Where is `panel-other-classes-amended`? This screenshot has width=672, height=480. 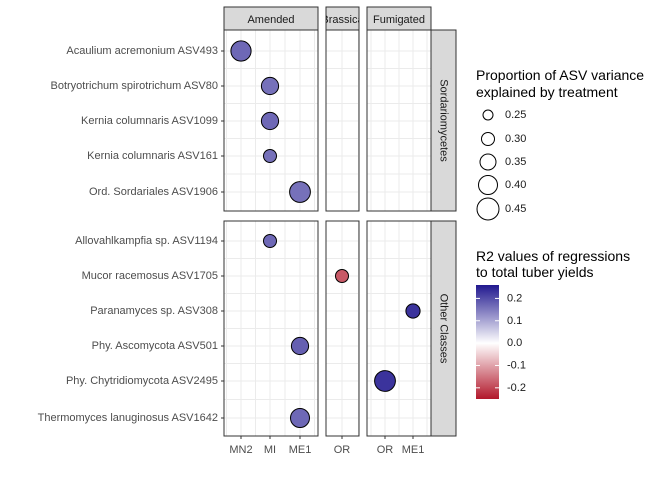
panel-other-classes-amended is located at coordinates (271, 328).